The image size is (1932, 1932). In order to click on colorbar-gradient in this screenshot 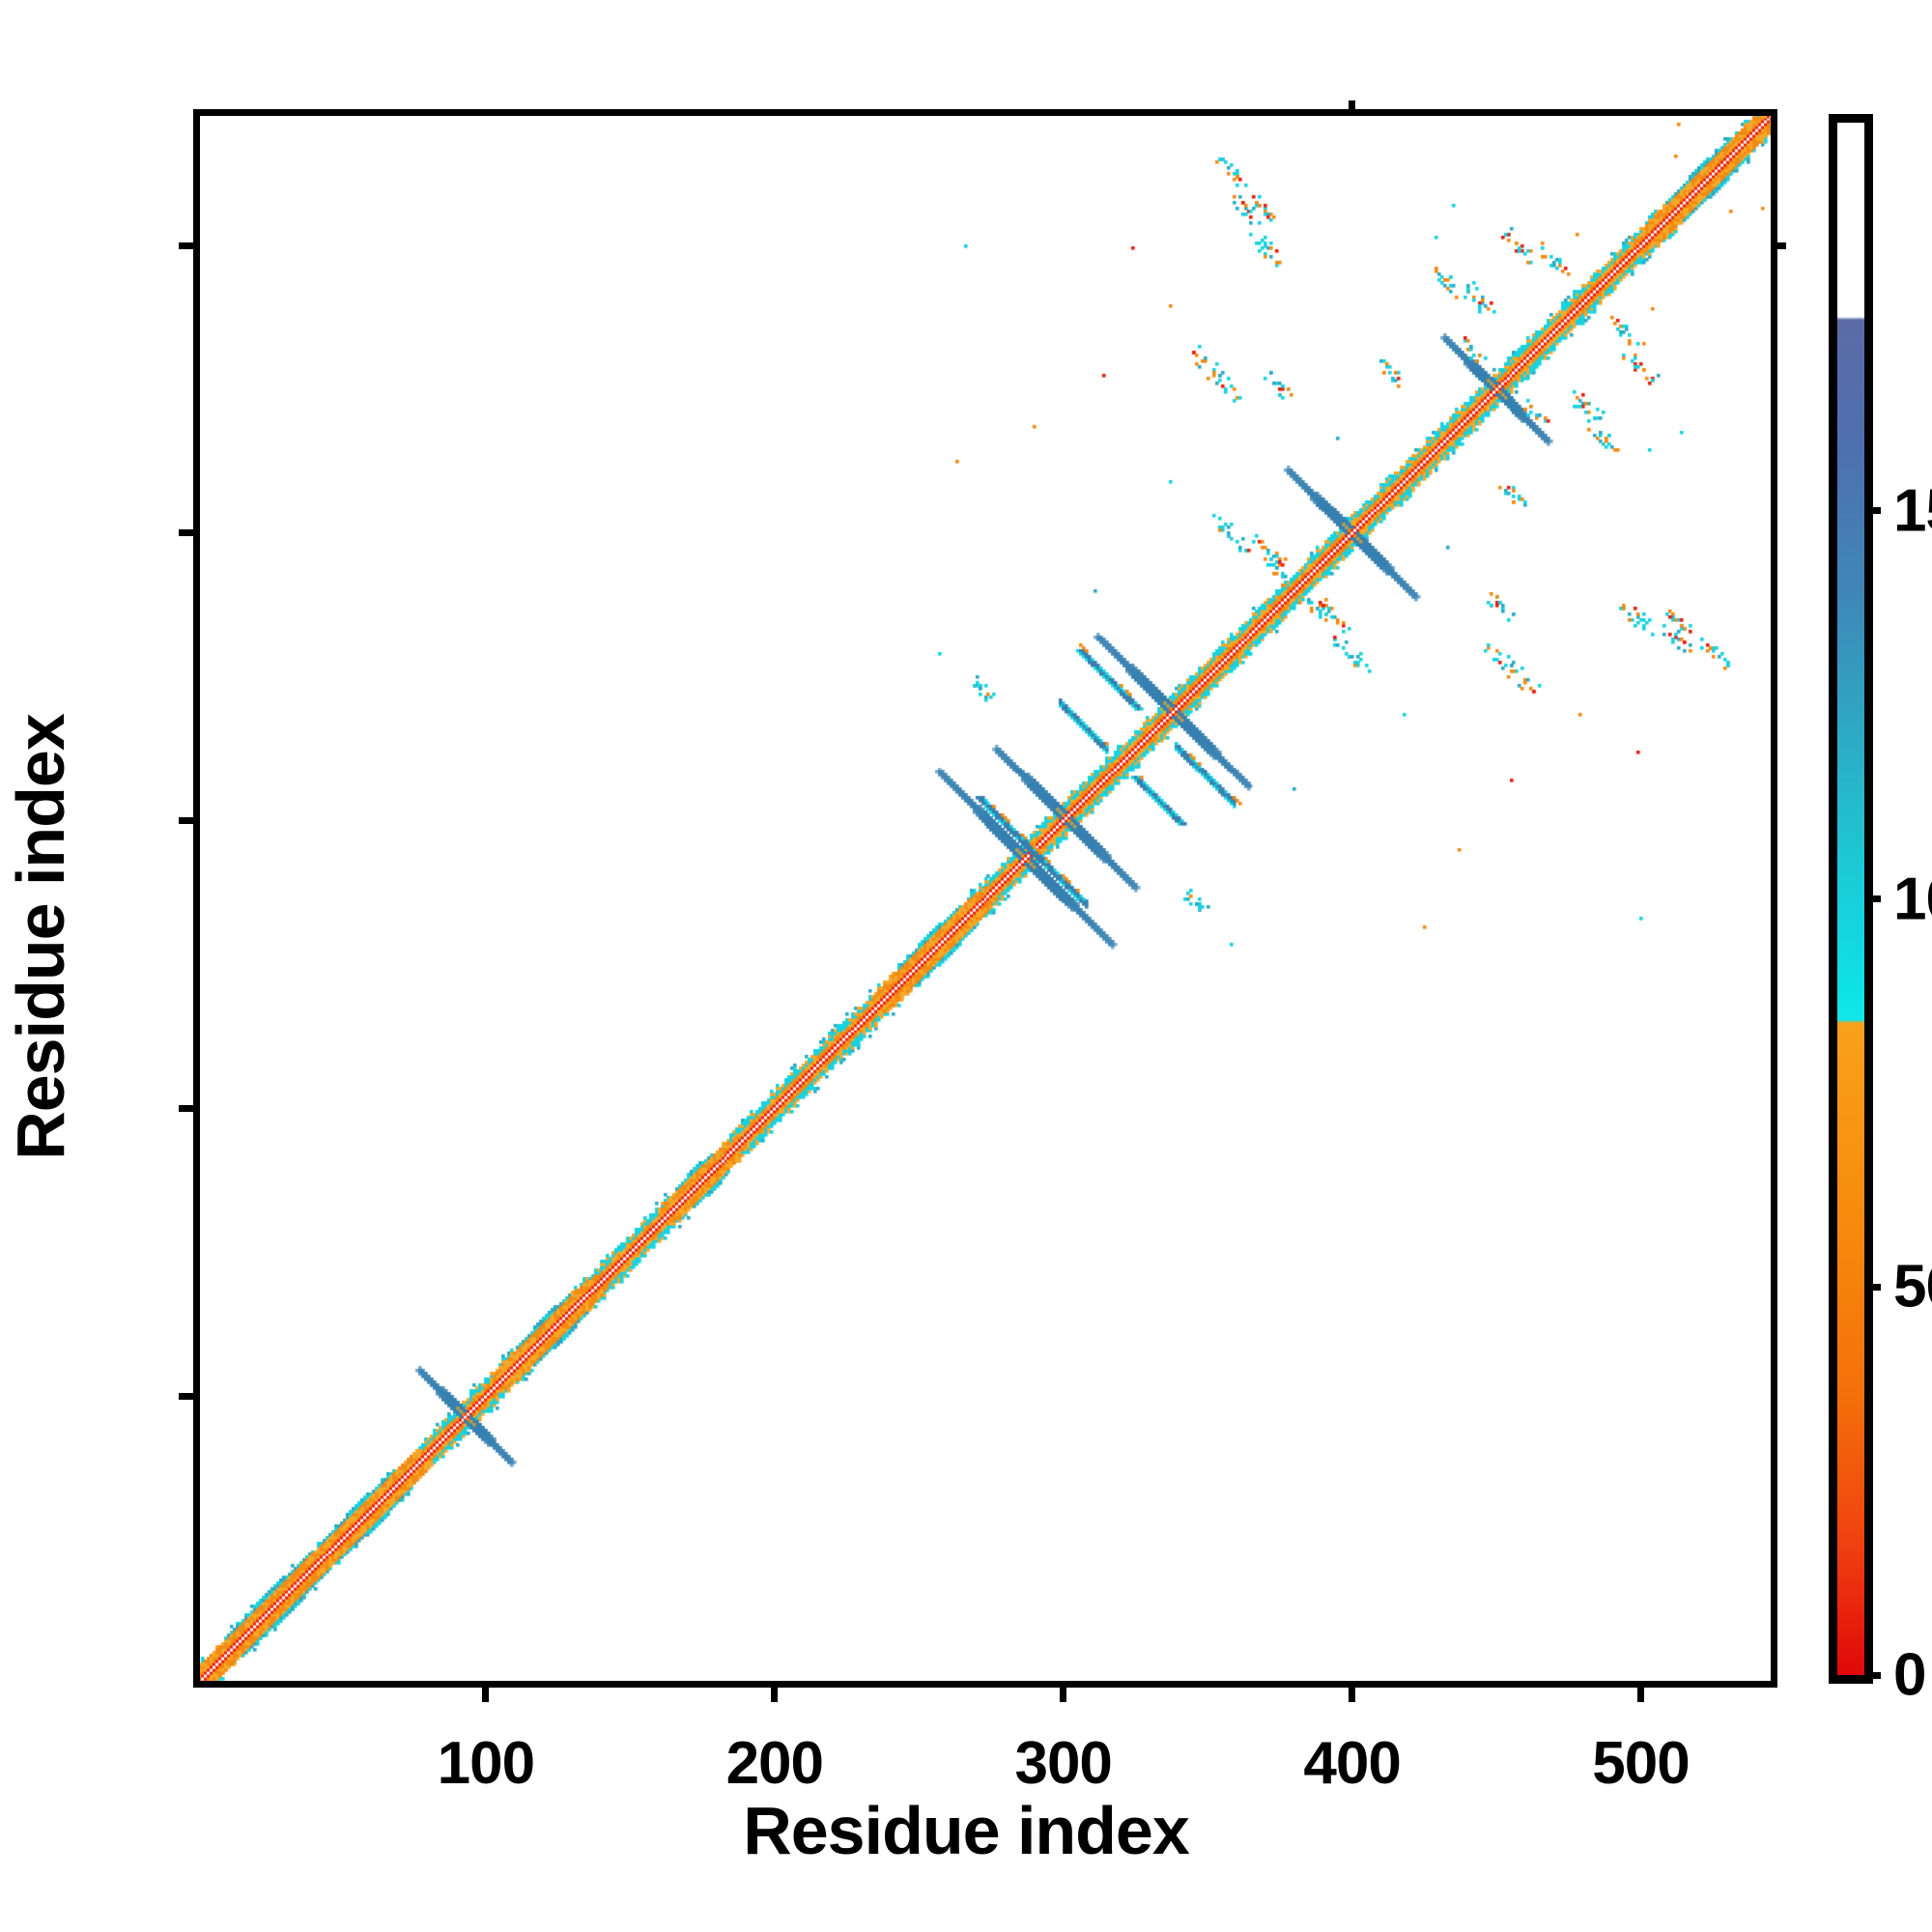, I will do `click(1850, 899)`.